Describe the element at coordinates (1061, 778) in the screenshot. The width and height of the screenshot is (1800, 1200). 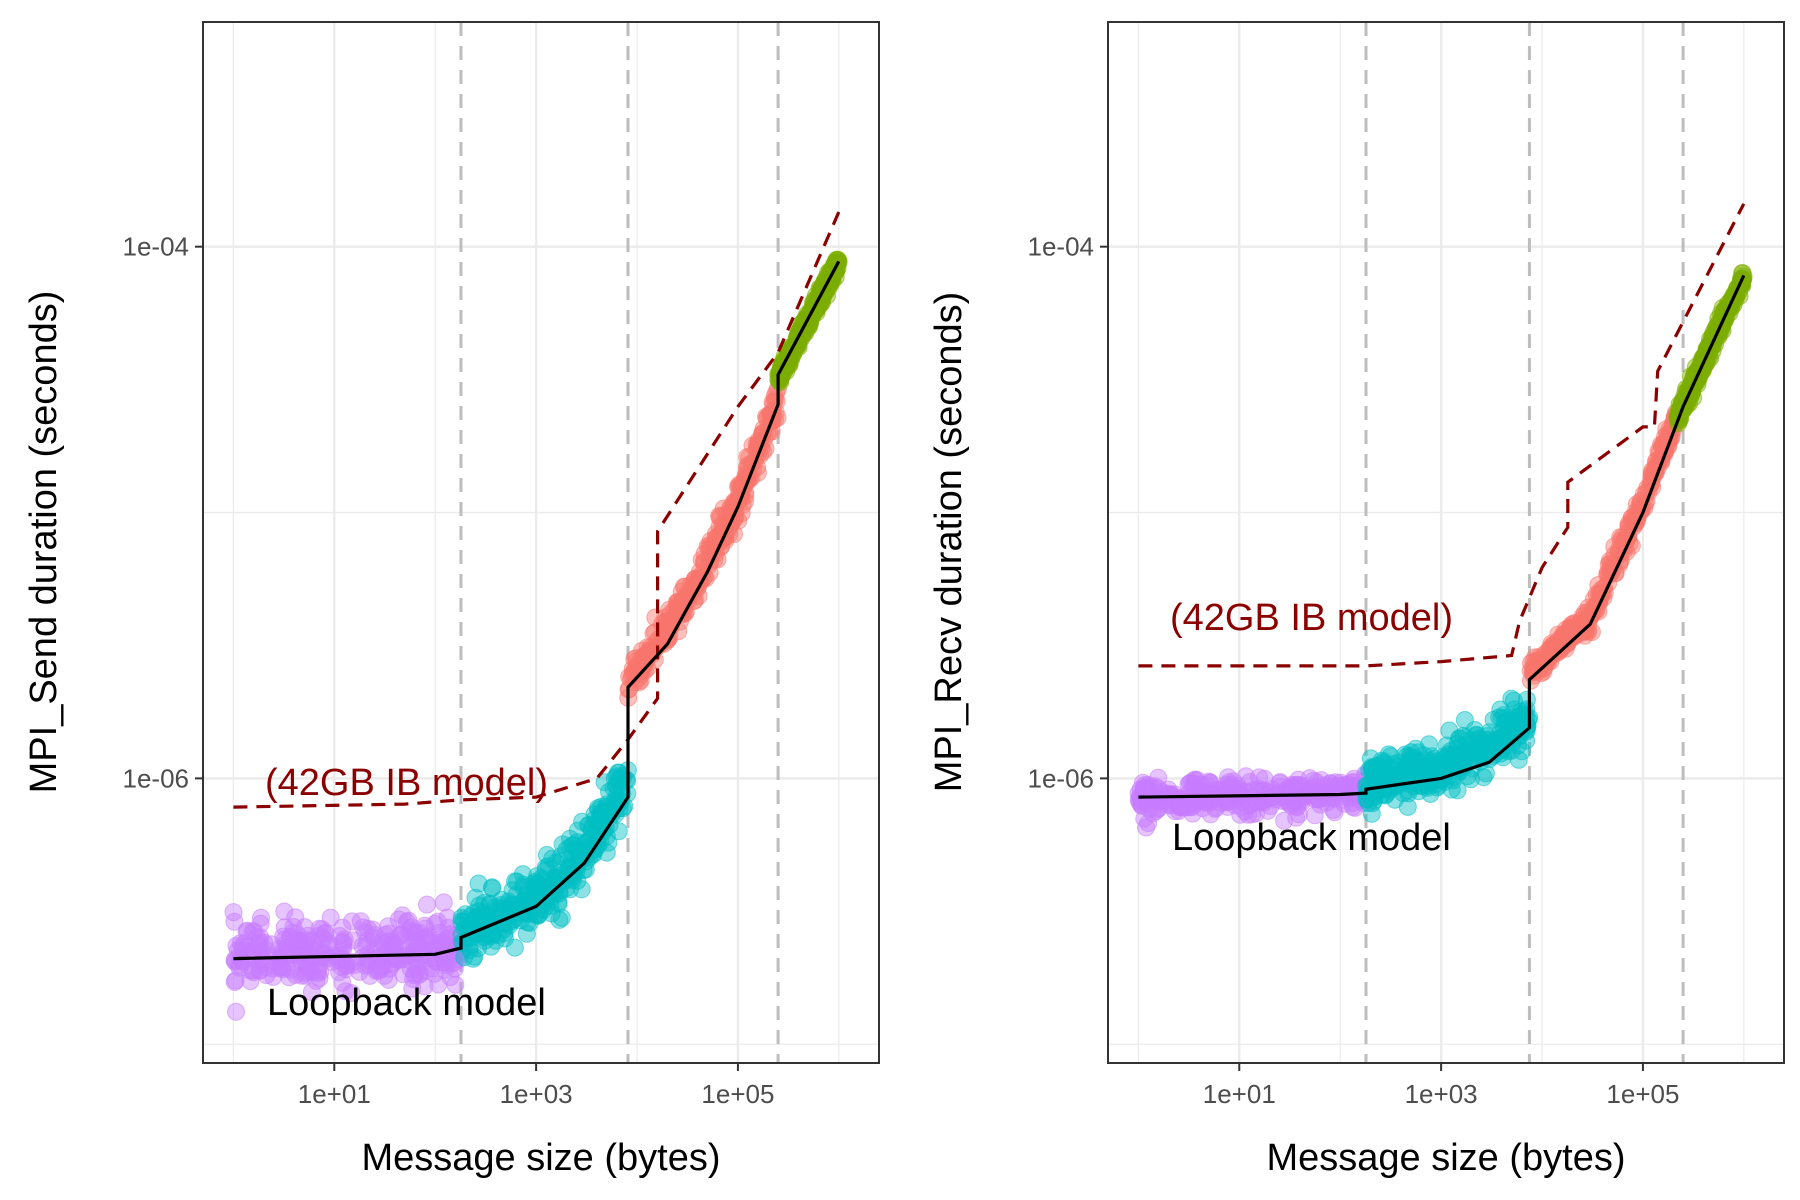
I see `recv-y-tick-label: 1e-06` at that location.